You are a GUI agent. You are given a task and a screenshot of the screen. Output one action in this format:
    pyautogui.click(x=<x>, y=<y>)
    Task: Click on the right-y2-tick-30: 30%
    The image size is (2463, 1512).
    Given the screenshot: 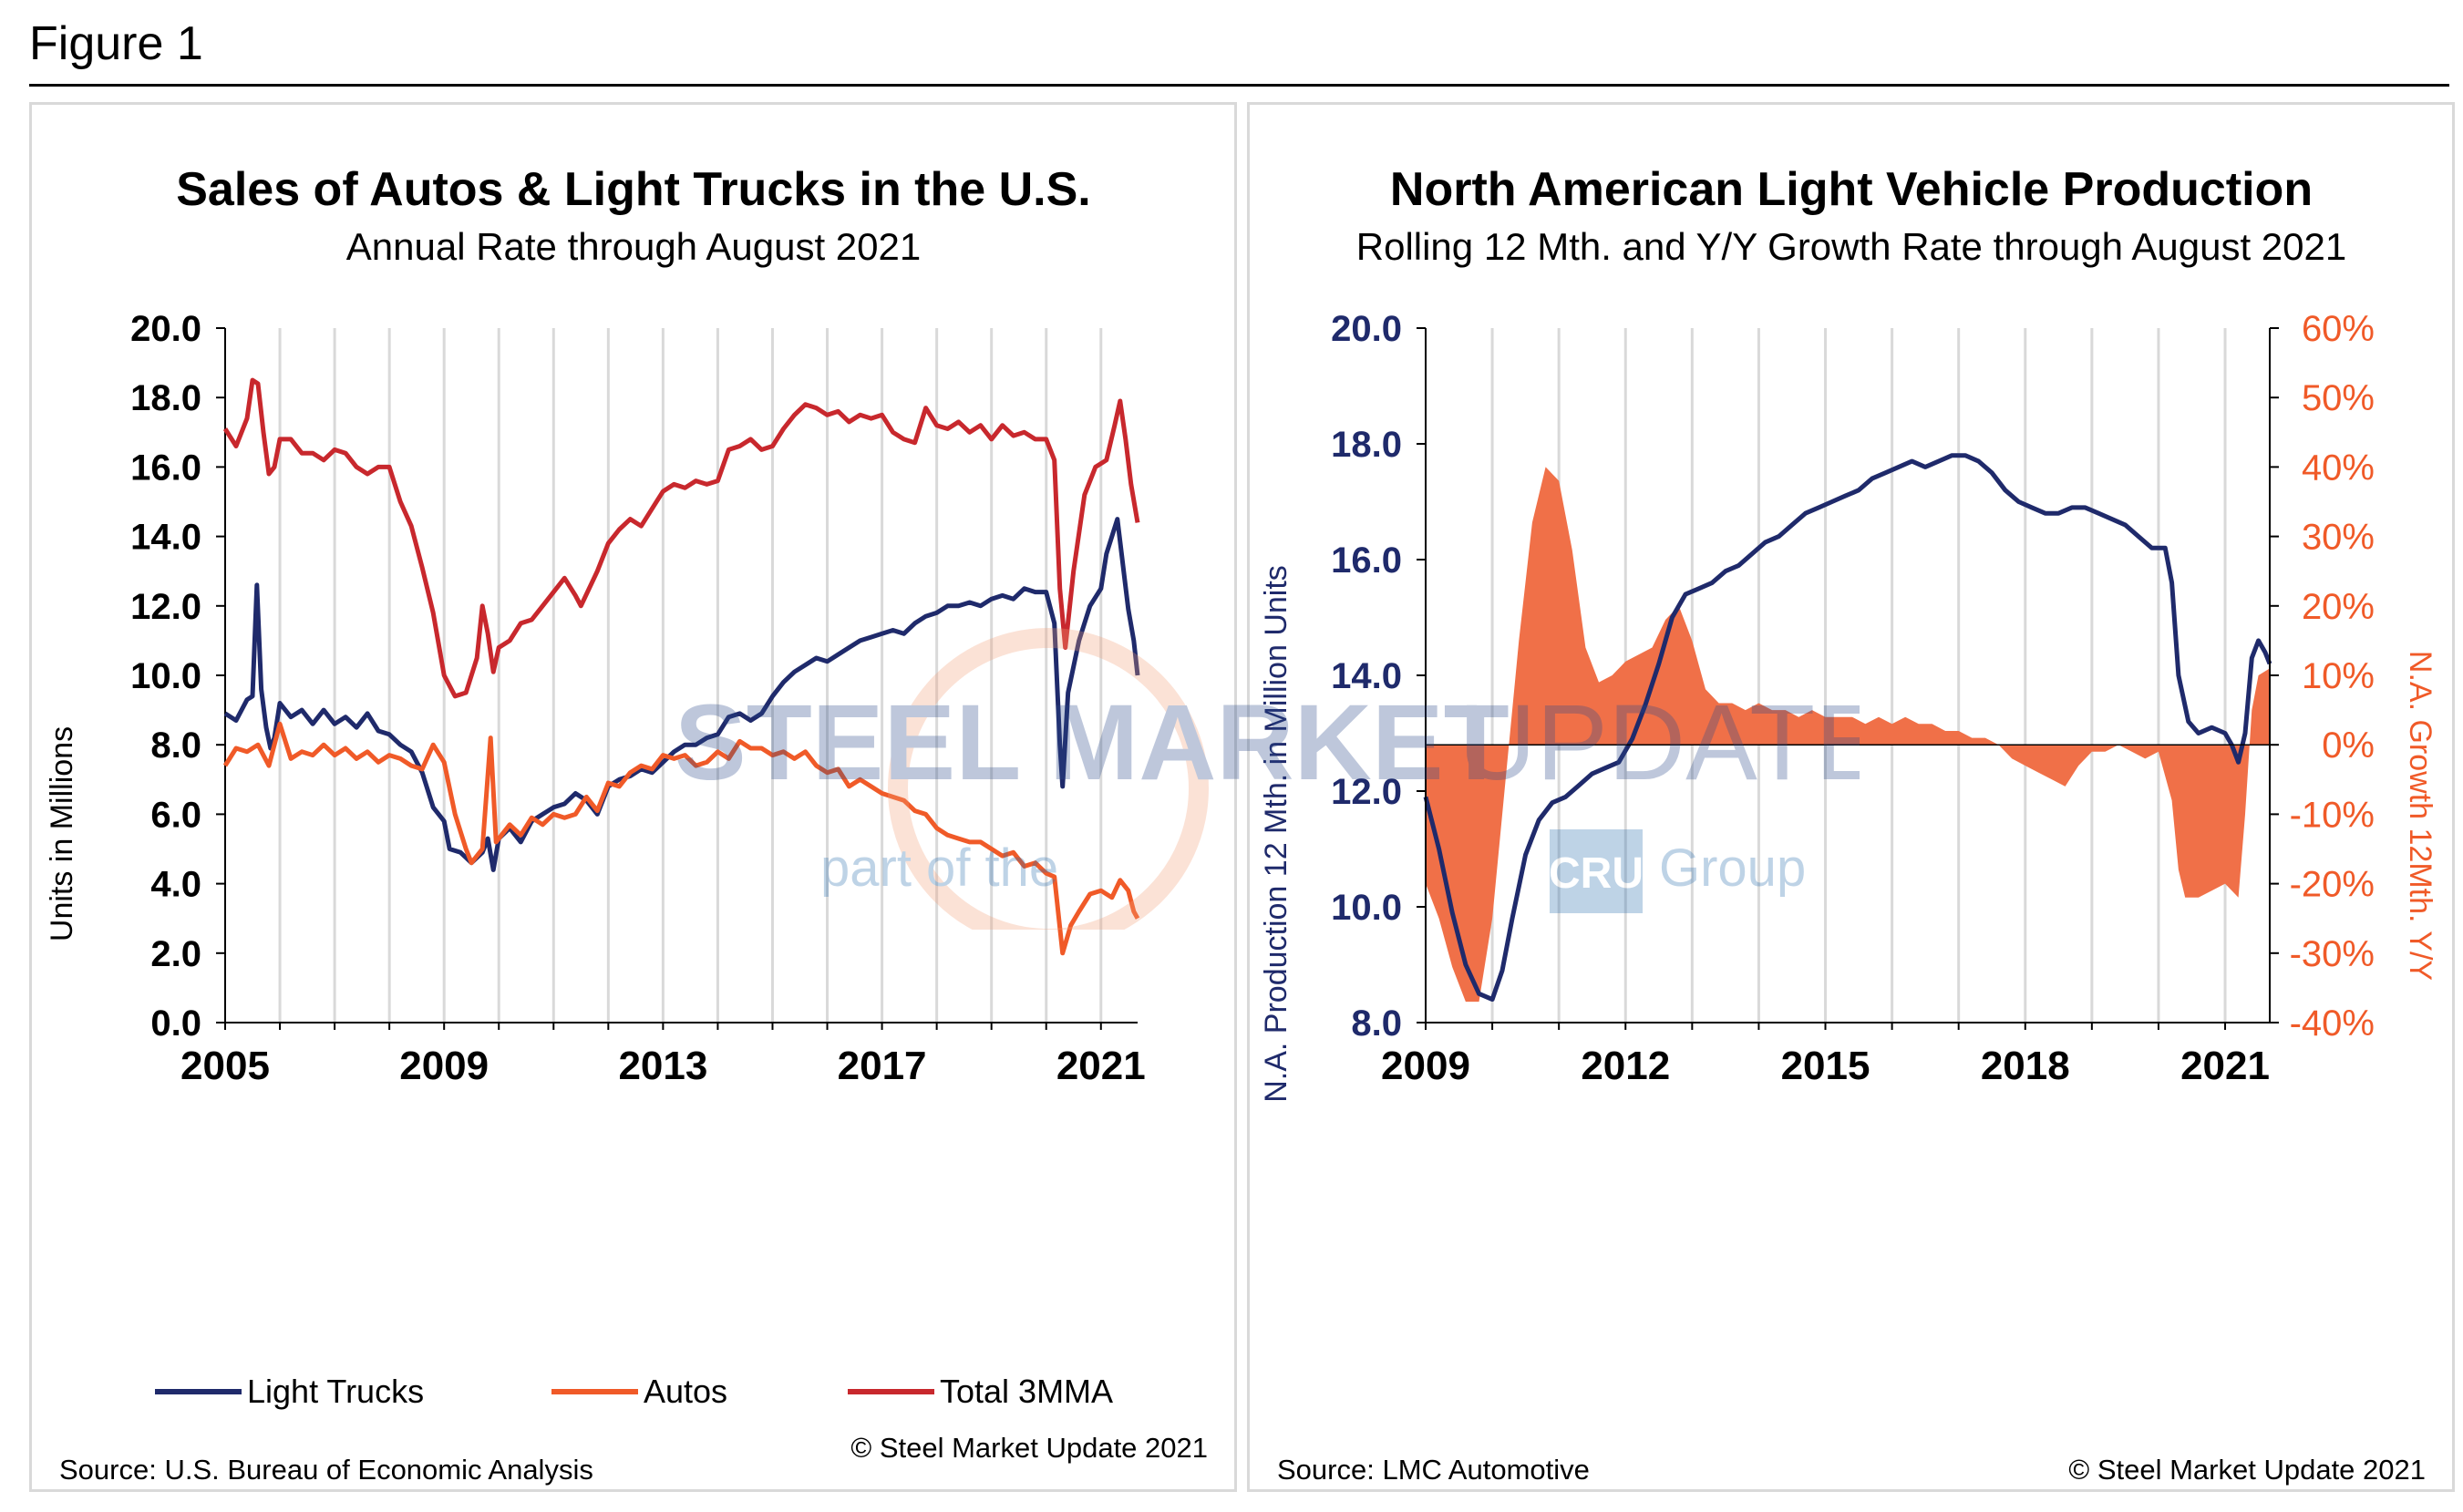 What is the action you would take?
    pyautogui.click(x=2339, y=538)
    